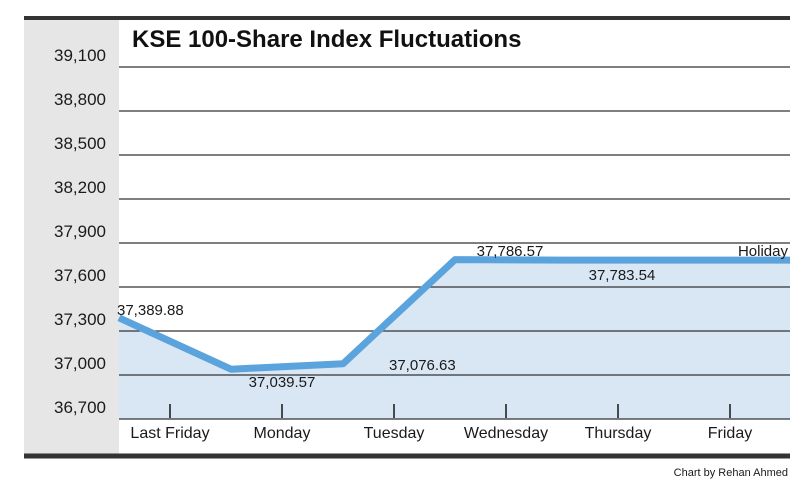  What do you see at coordinates (506, 433) in the screenshot?
I see `x-tick-label: Wednesday` at bounding box center [506, 433].